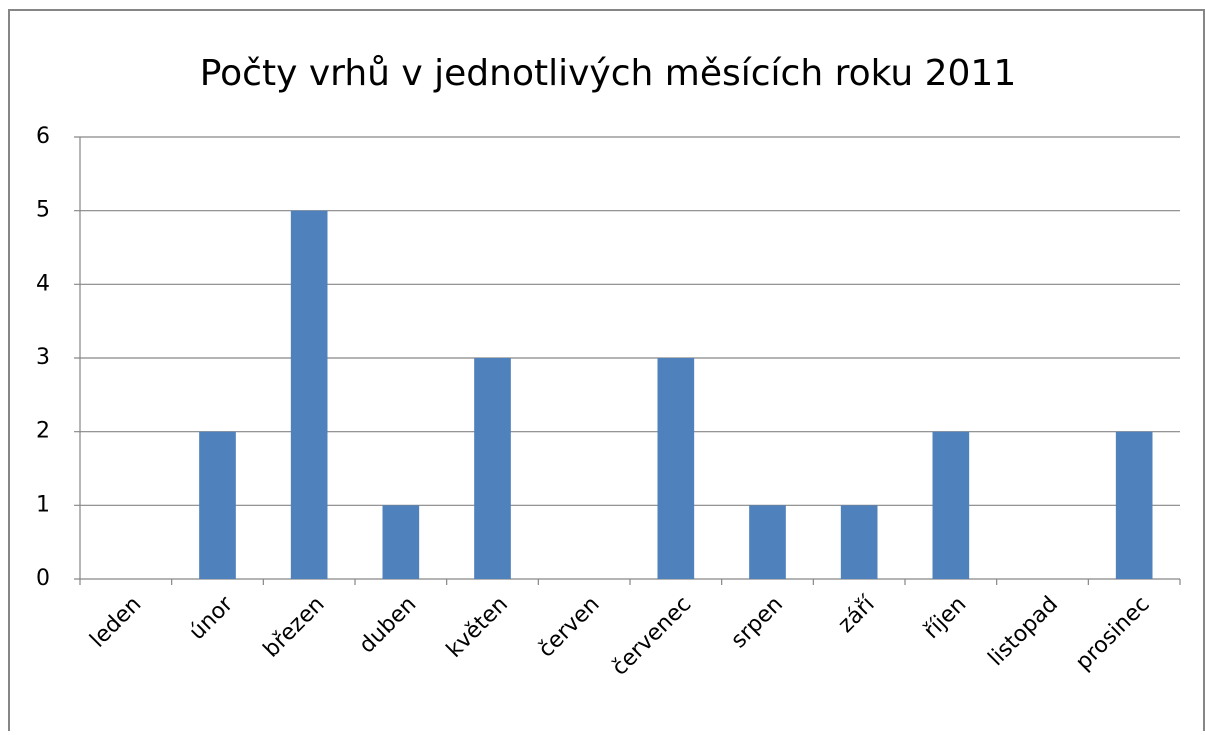 Image resolution: width=1205 pixels, height=735 pixels. What do you see at coordinates (43, 210) in the screenshot?
I see `y-tick-label: 5` at bounding box center [43, 210].